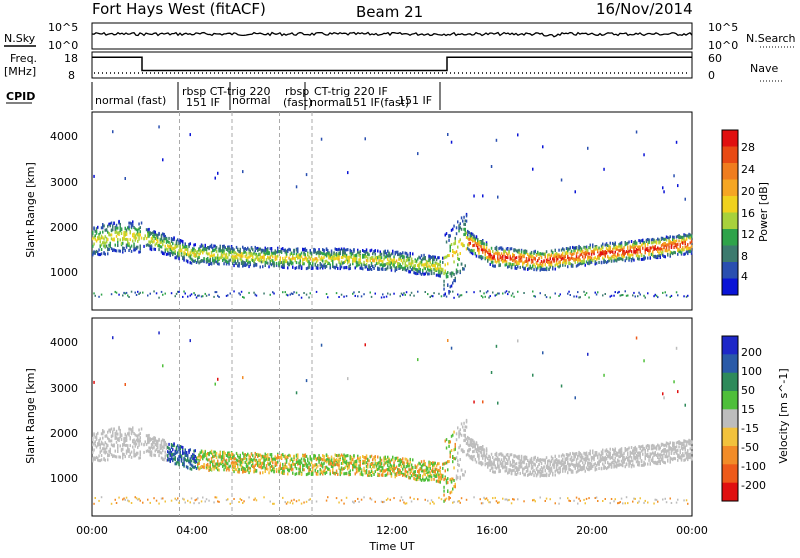 This screenshot has width=800, height=558. Describe the element at coordinates (744, 256) in the screenshot. I see `power-cbar-tick-8: 8` at that location.